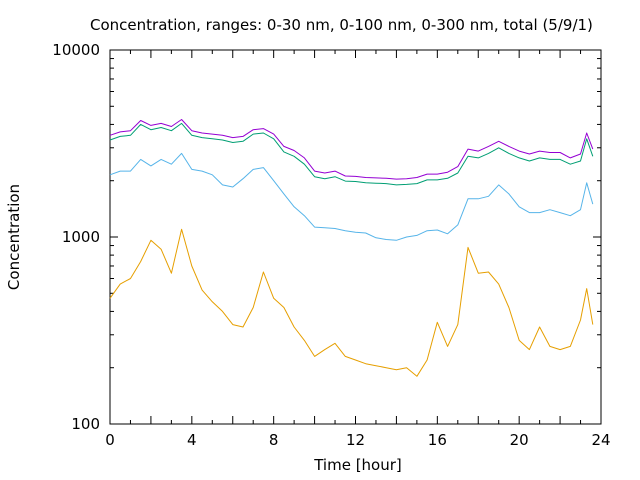 The width and height of the screenshot is (640, 480). Describe the element at coordinates (355, 440) in the screenshot. I see `x-tick-label: 12` at that location.